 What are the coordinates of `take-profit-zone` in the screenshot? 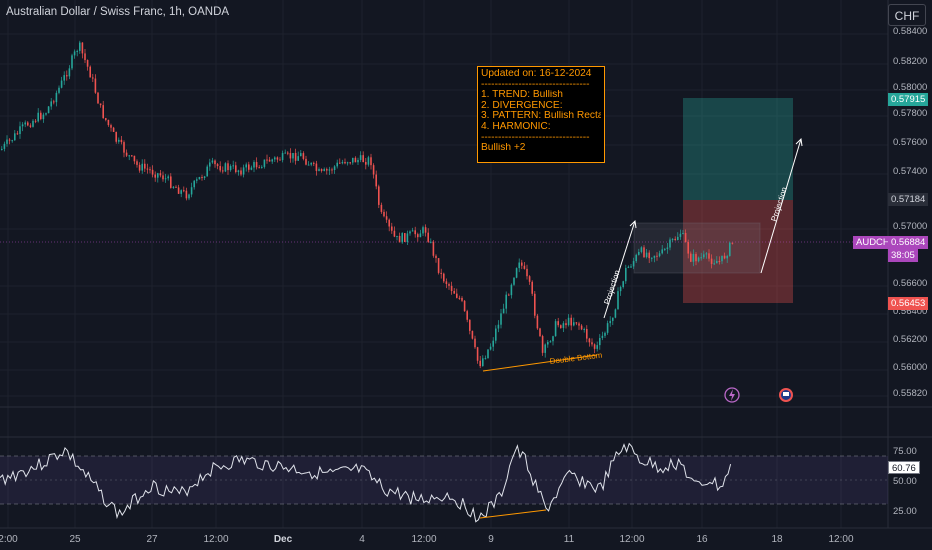 It's located at (738, 149).